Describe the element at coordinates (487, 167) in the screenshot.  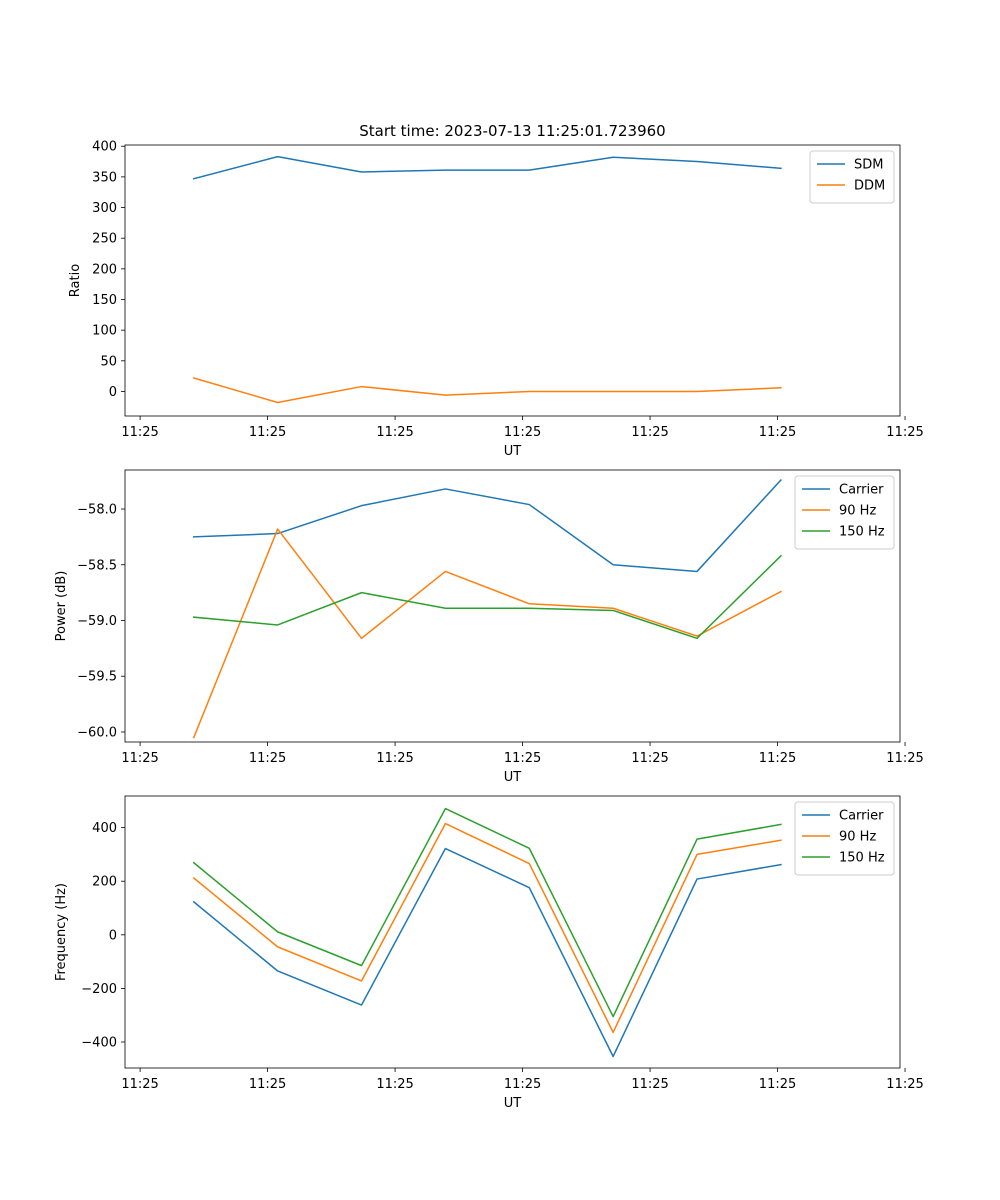
I see `series-line-sdm` at that location.